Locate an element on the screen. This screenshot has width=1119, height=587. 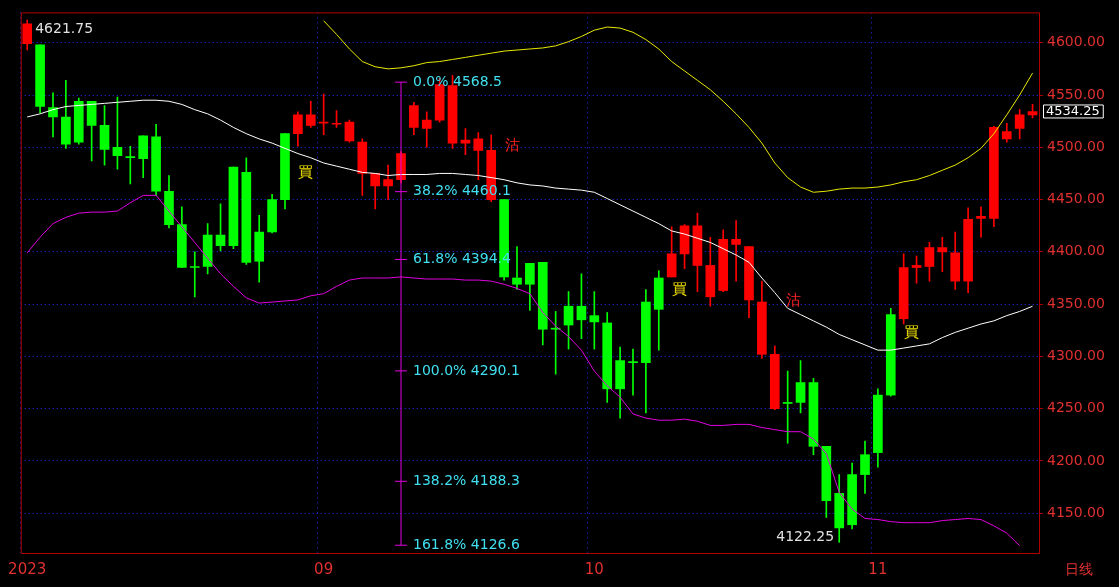
x-tick-label: 2023 is located at coordinates (27, 568).